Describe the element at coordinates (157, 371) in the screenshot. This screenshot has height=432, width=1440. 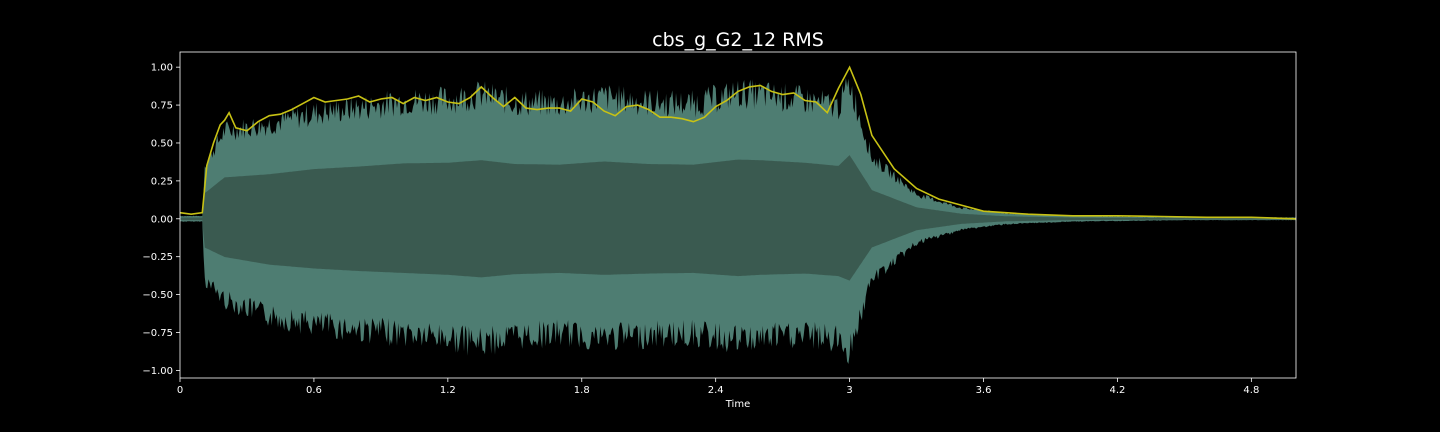
I see `y-tick-label: −1.00` at that location.